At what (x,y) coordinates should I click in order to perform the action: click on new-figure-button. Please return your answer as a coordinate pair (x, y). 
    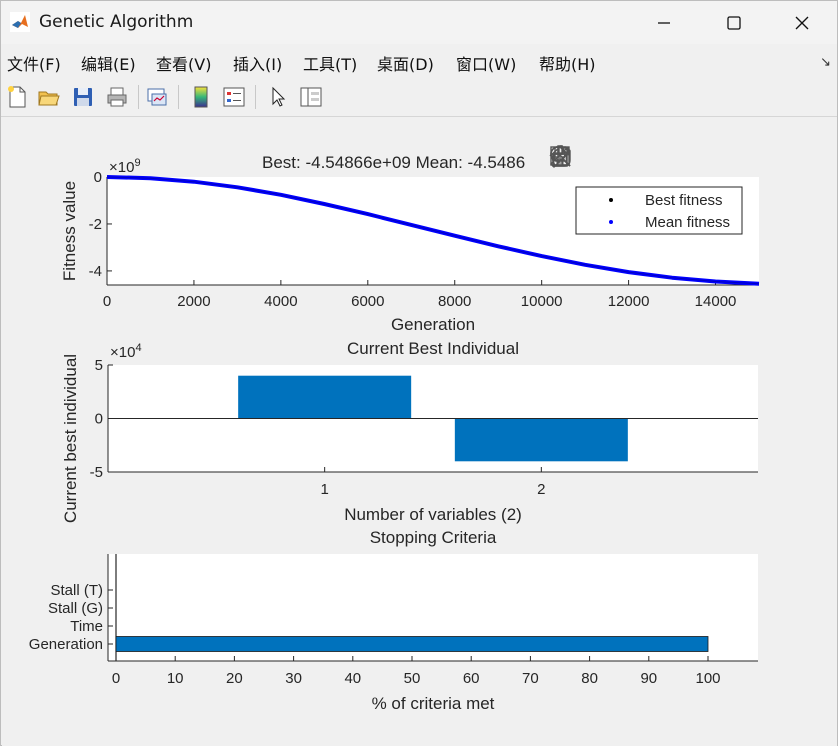
    Looking at the image, I should click on (17, 97).